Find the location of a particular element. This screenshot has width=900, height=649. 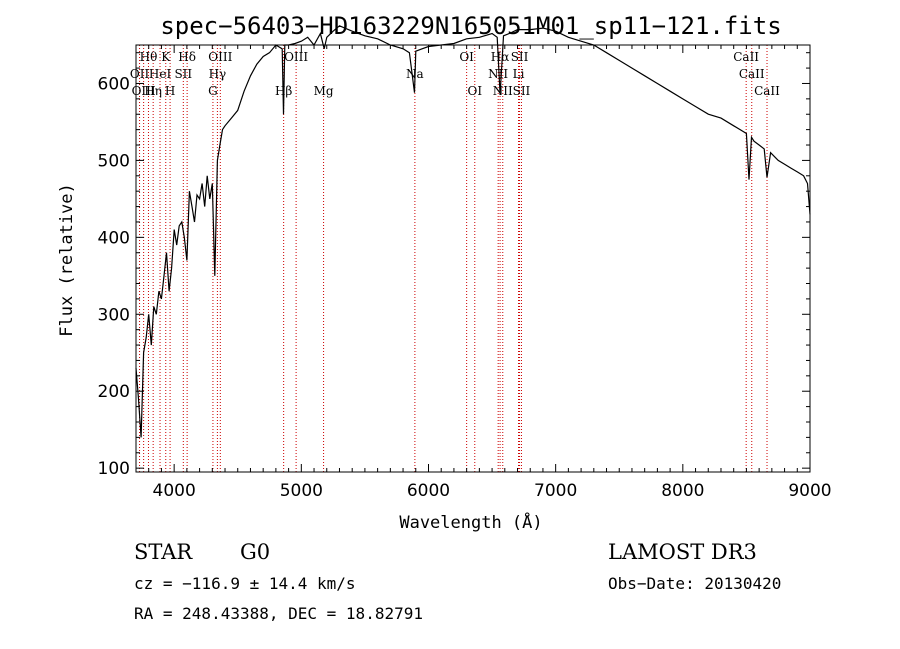

y-tick-label: 300 is located at coordinates (114, 315).